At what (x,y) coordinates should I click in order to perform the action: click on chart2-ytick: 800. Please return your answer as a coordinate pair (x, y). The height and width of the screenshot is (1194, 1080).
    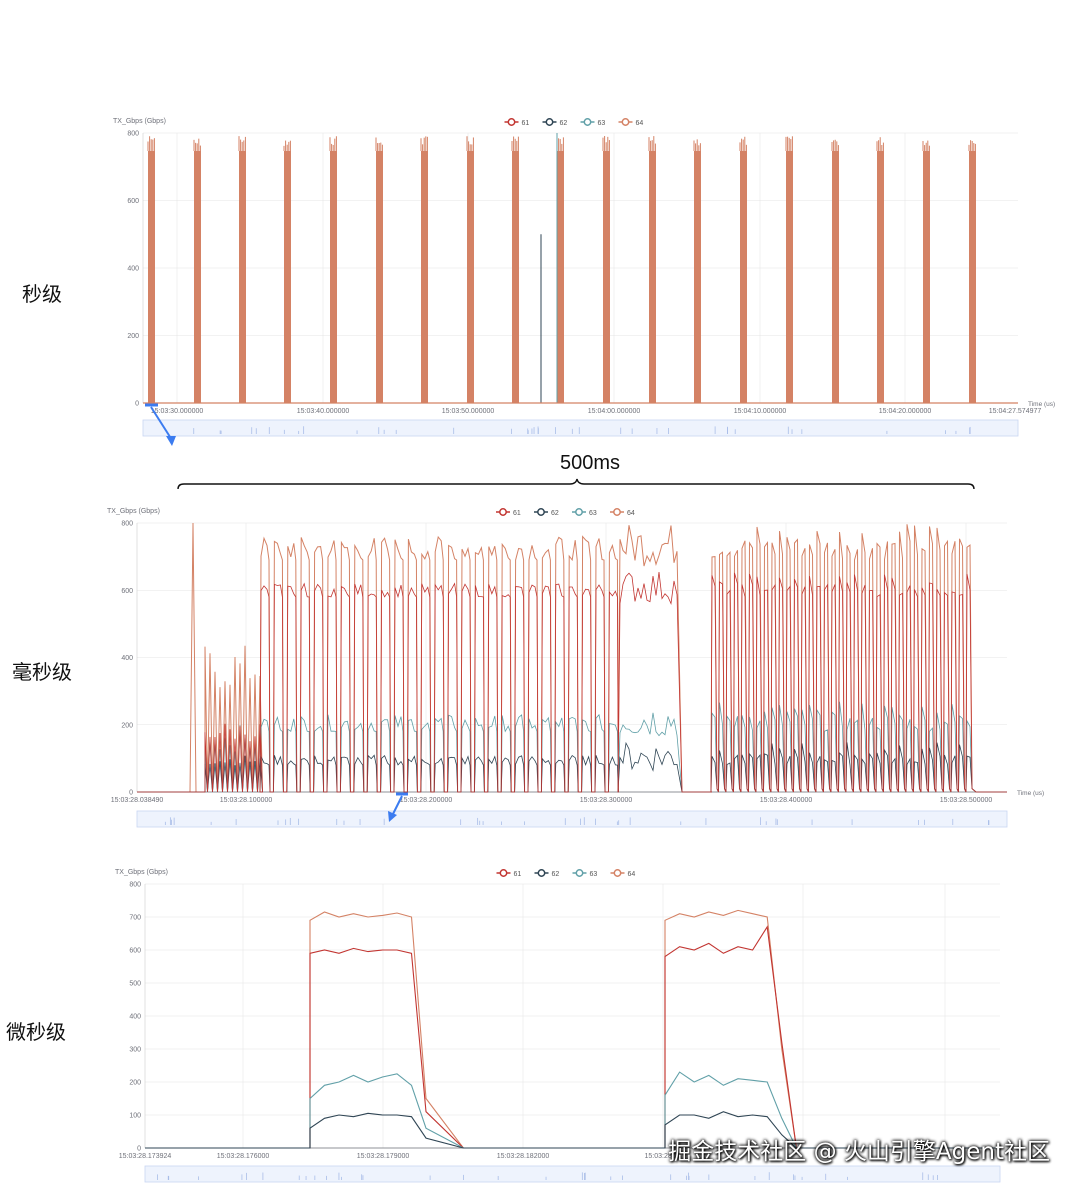
    Looking at the image, I should click on (127, 524).